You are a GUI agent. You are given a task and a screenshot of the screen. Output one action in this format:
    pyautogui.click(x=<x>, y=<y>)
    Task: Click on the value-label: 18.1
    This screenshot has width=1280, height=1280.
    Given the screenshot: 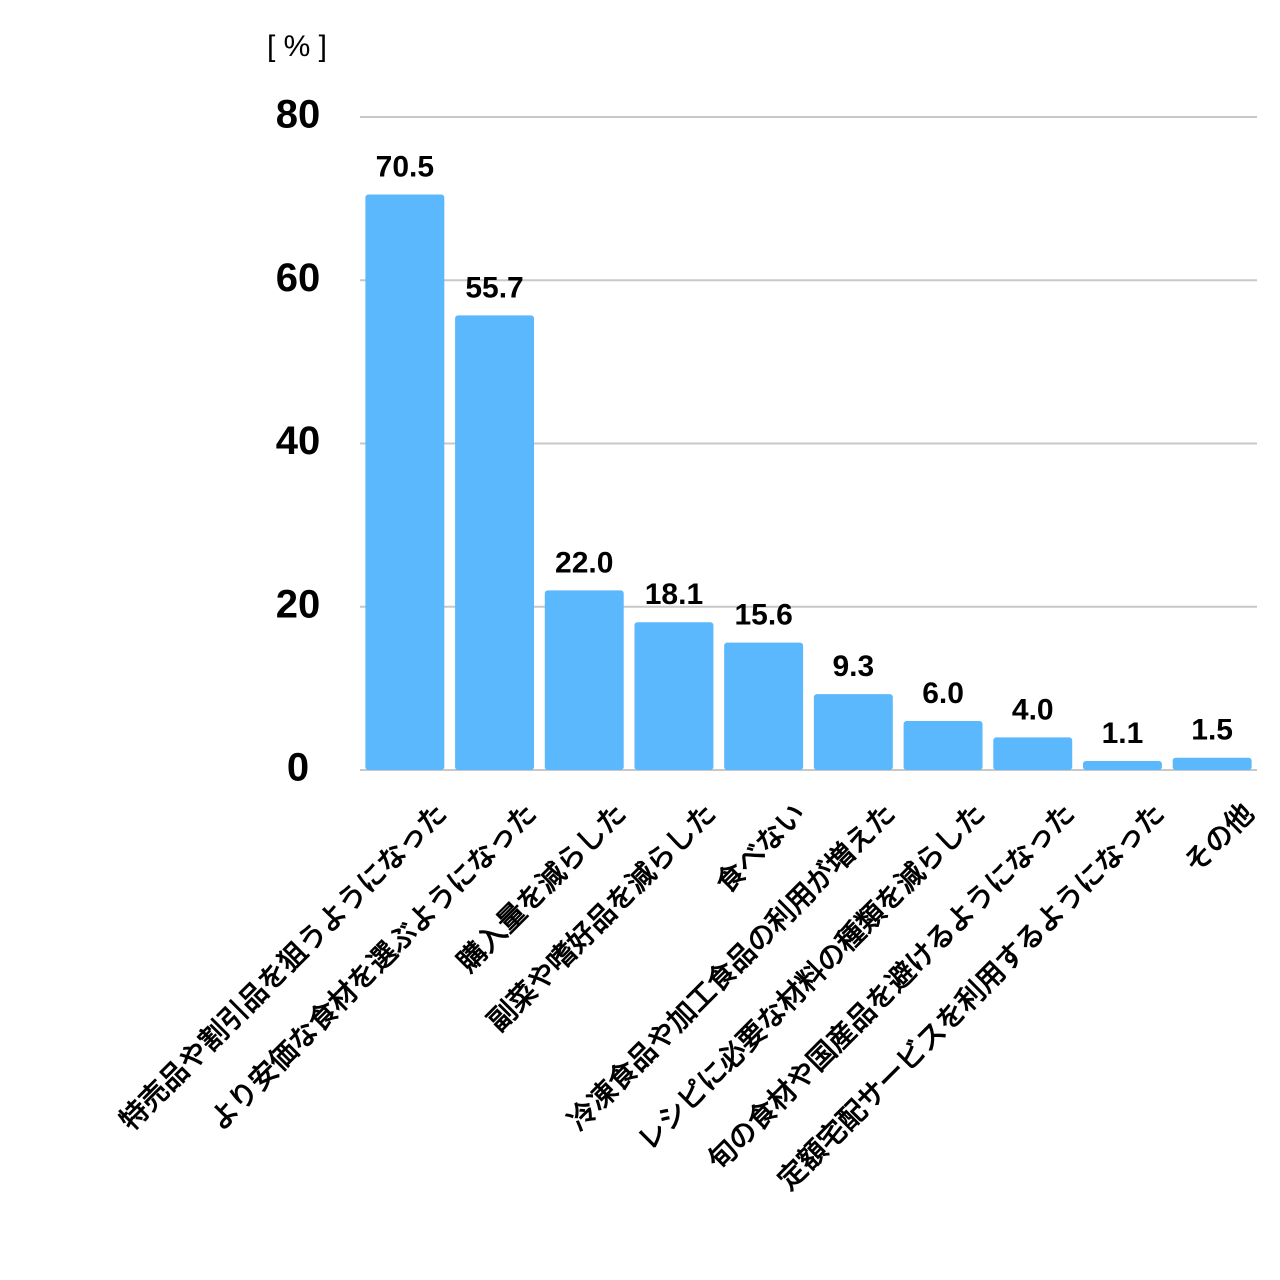 What is the action you would take?
    pyautogui.click(x=674, y=594)
    